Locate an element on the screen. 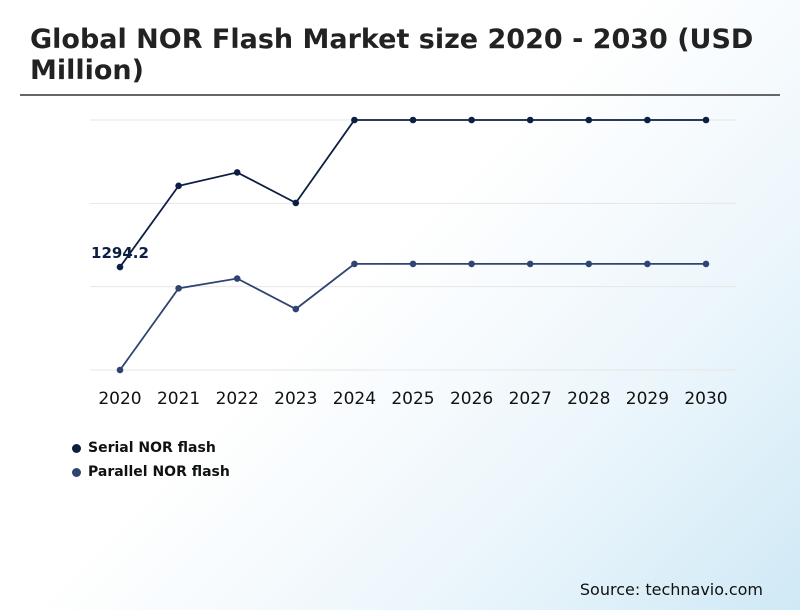 The height and width of the screenshot is (610, 800). source-note: Source: technavio.com is located at coordinates (671, 589).